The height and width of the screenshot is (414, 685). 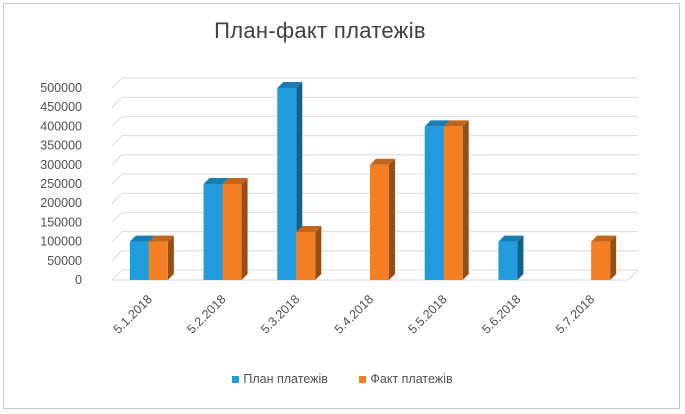 I want to click on y-tick-label: 100000, so click(x=61, y=242).